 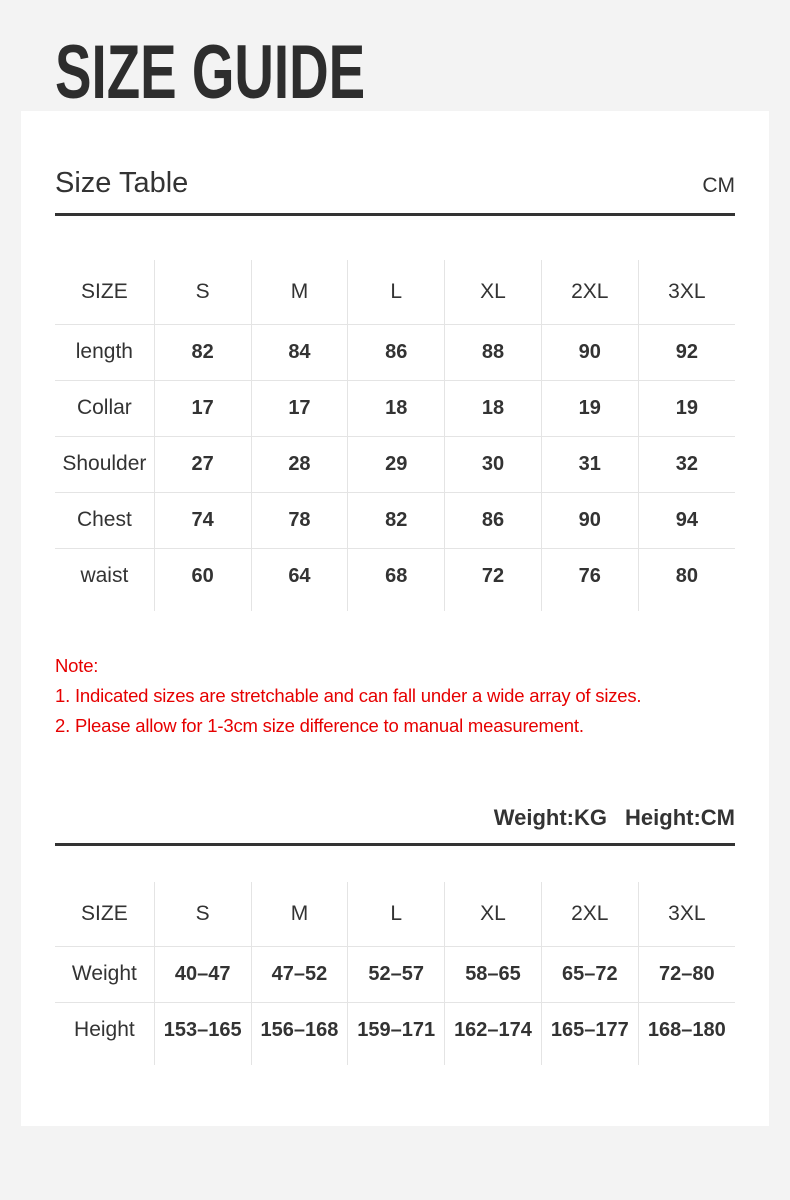 I want to click on cell: 162–174, so click(x=493, y=1029).